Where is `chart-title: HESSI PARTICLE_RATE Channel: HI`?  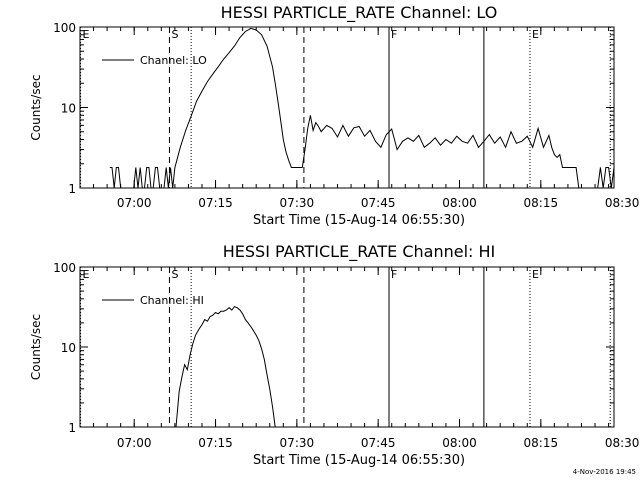 chart-title: HESSI PARTICLE_RATE Channel: HI is located at coordinates (359, 252).